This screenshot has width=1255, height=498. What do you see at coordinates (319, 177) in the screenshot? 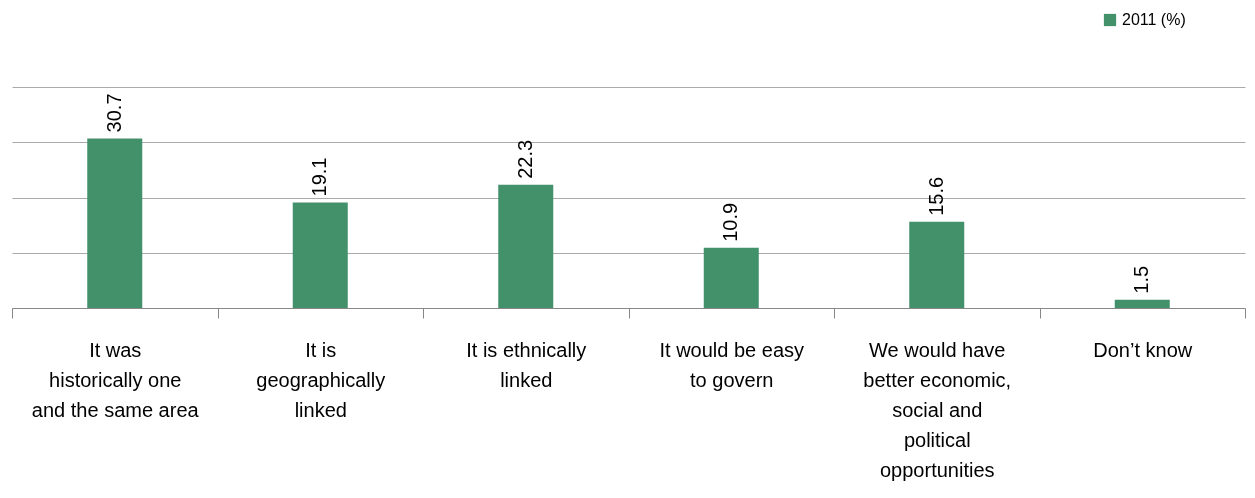
I see `data-label: 19.1` at bounding box center [319, 177].